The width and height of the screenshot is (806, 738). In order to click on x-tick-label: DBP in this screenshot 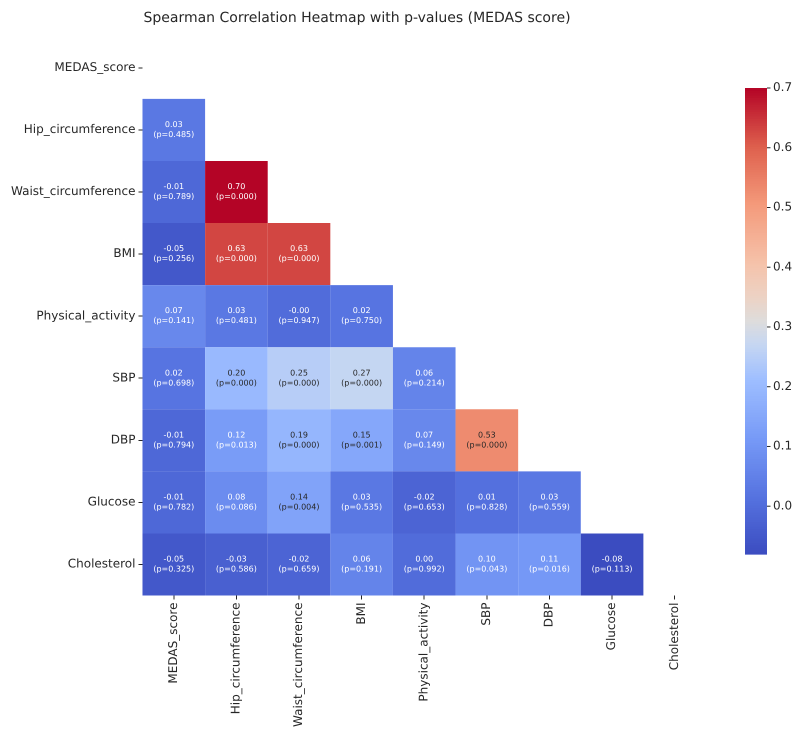, I will do `click(549, 615)`.